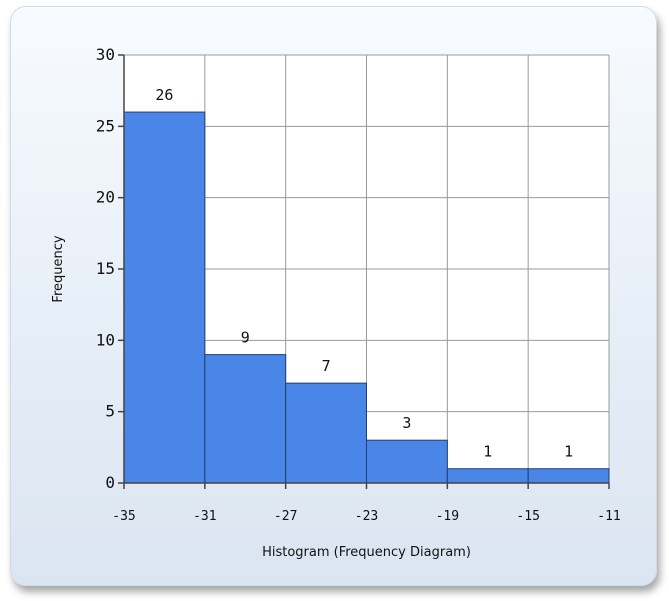 This screenshot has width=669, height=601. Describe the element at coordinates (110, 411) in the screenshot. I see `y-tick-label: 5` at that location.